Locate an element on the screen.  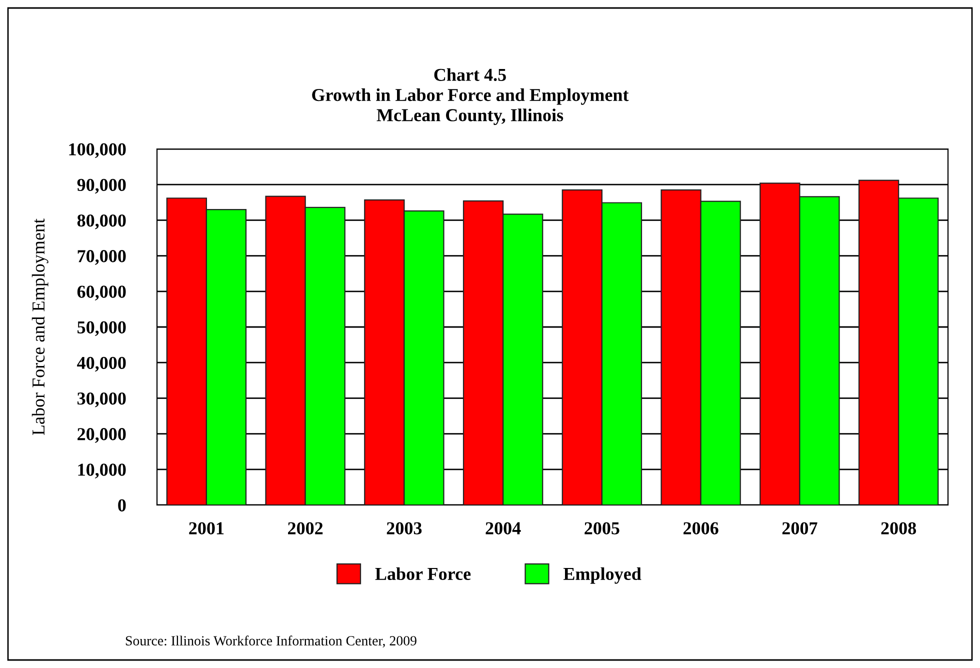
x-tick-label: 2005 is located at coordinates (602, 528).